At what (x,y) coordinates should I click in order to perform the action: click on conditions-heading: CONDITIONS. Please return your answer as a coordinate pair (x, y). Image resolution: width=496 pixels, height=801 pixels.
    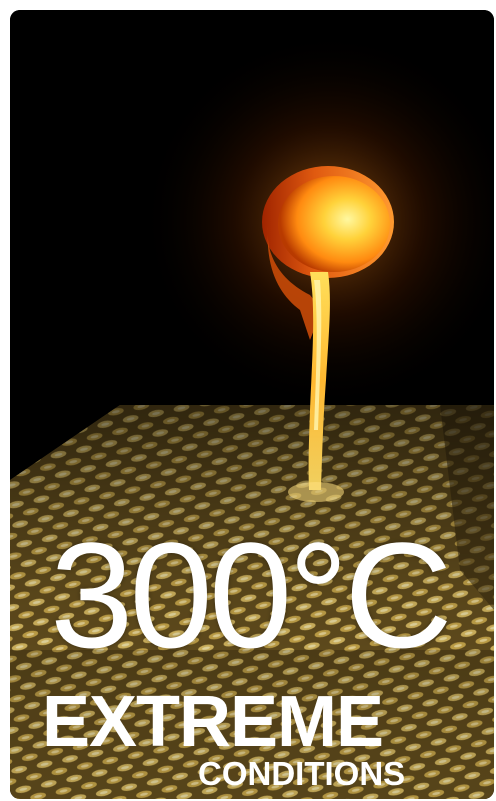
    Looking at the image, I should click on (302, 773).